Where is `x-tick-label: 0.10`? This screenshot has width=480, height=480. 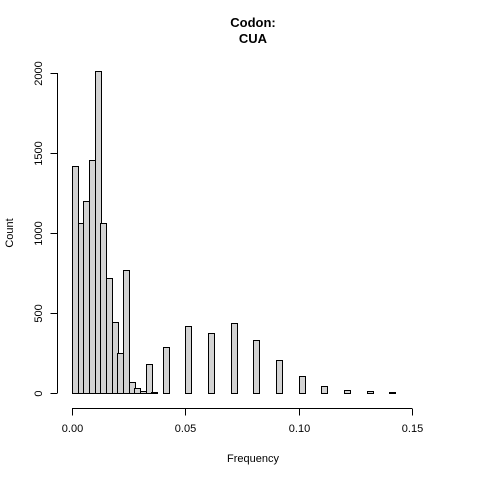 x-tick-label: 0.10 is located at coordinates (299, 429).